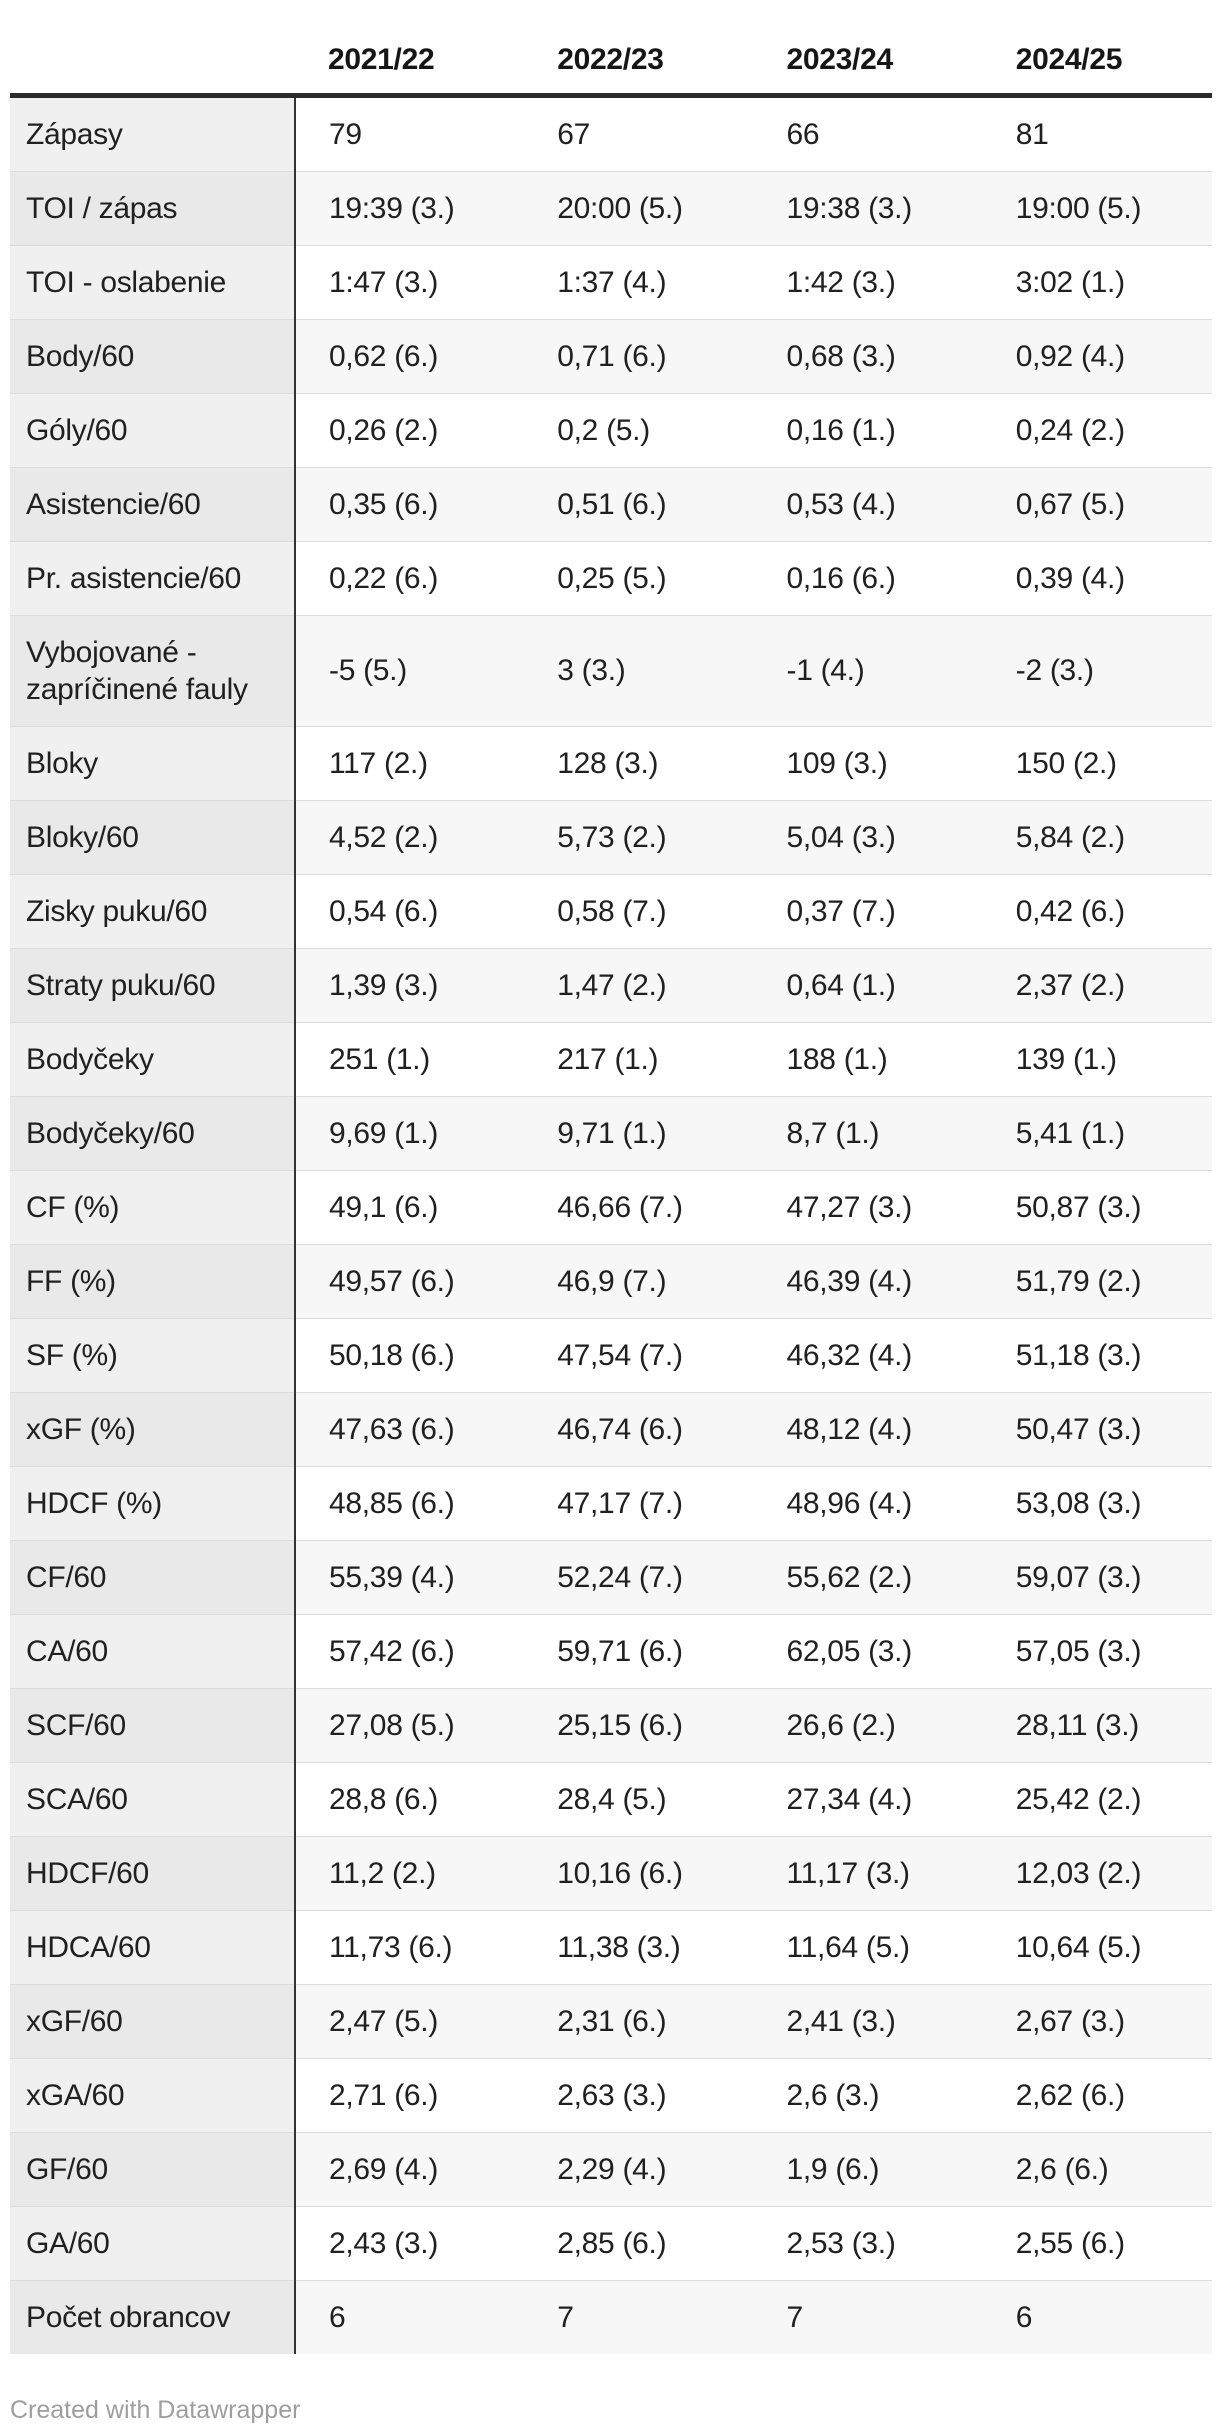  What do you see at coordinates (153, 1798) in the screenshot?
I see `row-label: SCA/60` at bounding box center [153, 1798].